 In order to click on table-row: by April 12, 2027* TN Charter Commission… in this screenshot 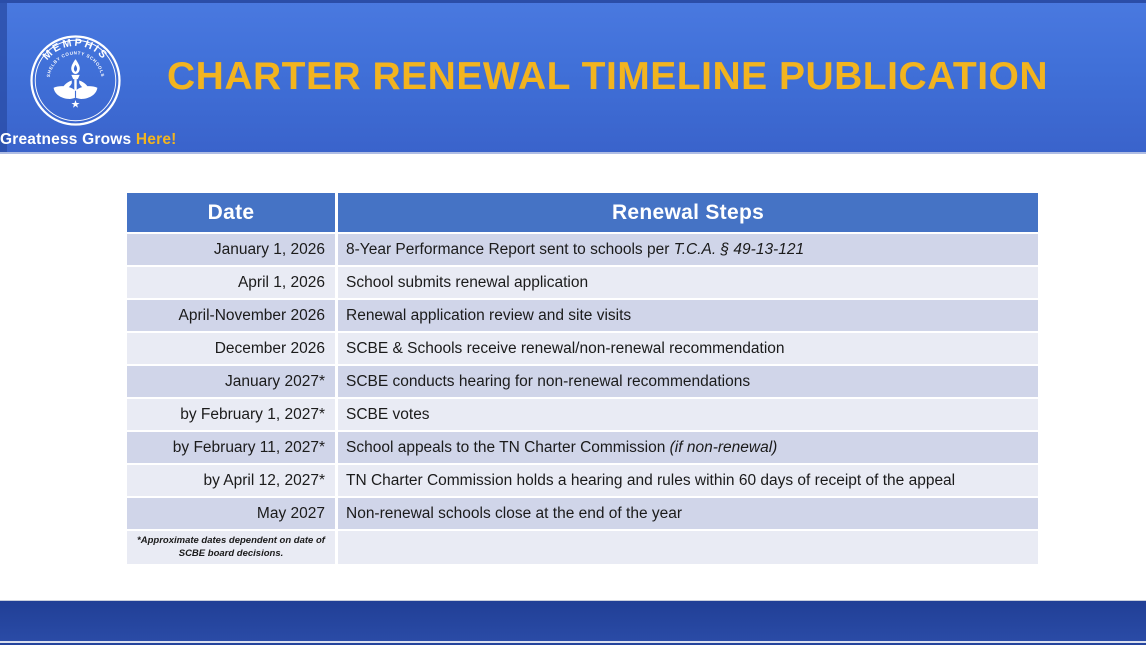, I will do `click(582, 480)`.